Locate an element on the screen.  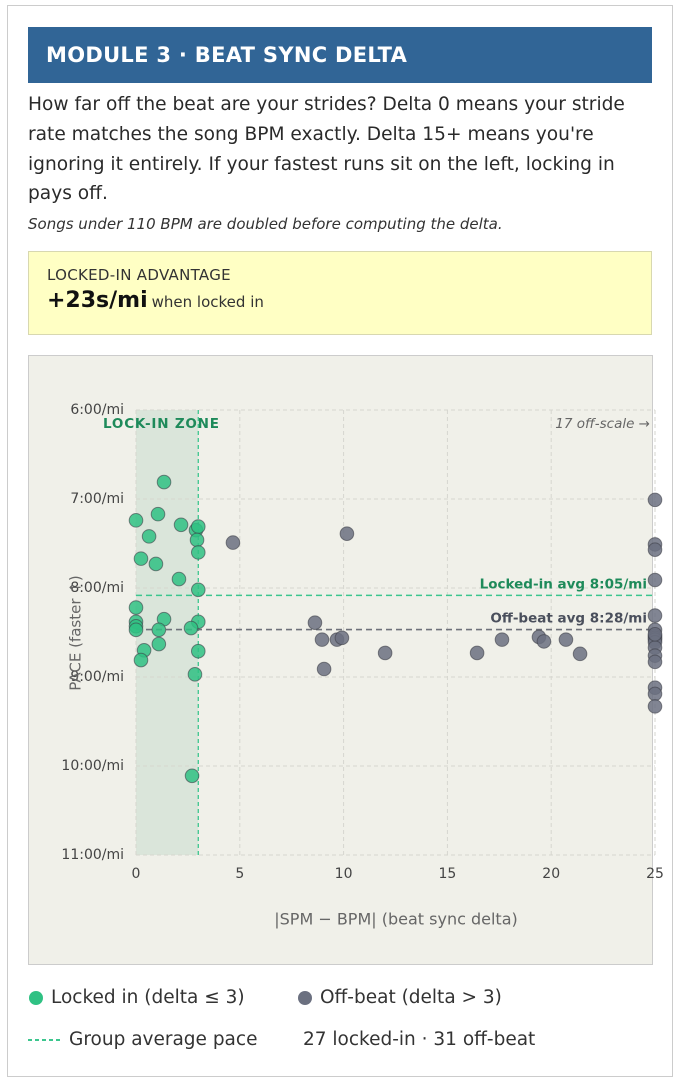
legend-label: Locked in (delta ≤ 3) is located at coordinates (148, 997).